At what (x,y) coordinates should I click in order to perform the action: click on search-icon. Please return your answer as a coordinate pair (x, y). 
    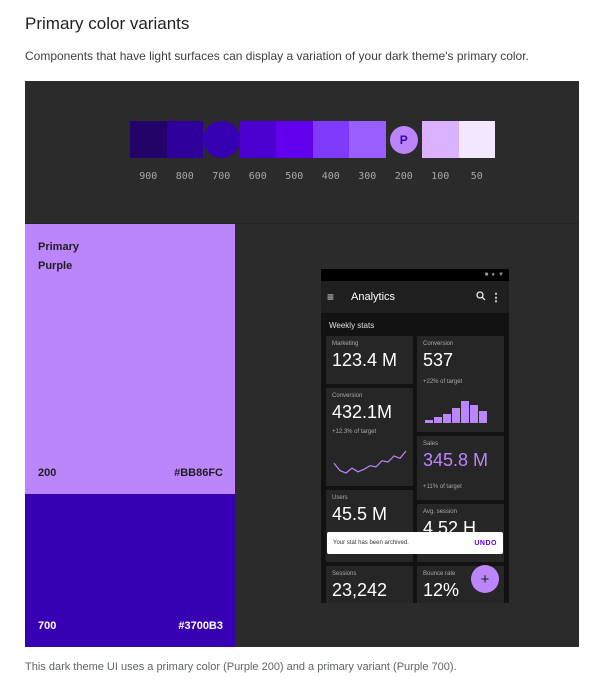
    Looking at the image, I should click on (481, 297).